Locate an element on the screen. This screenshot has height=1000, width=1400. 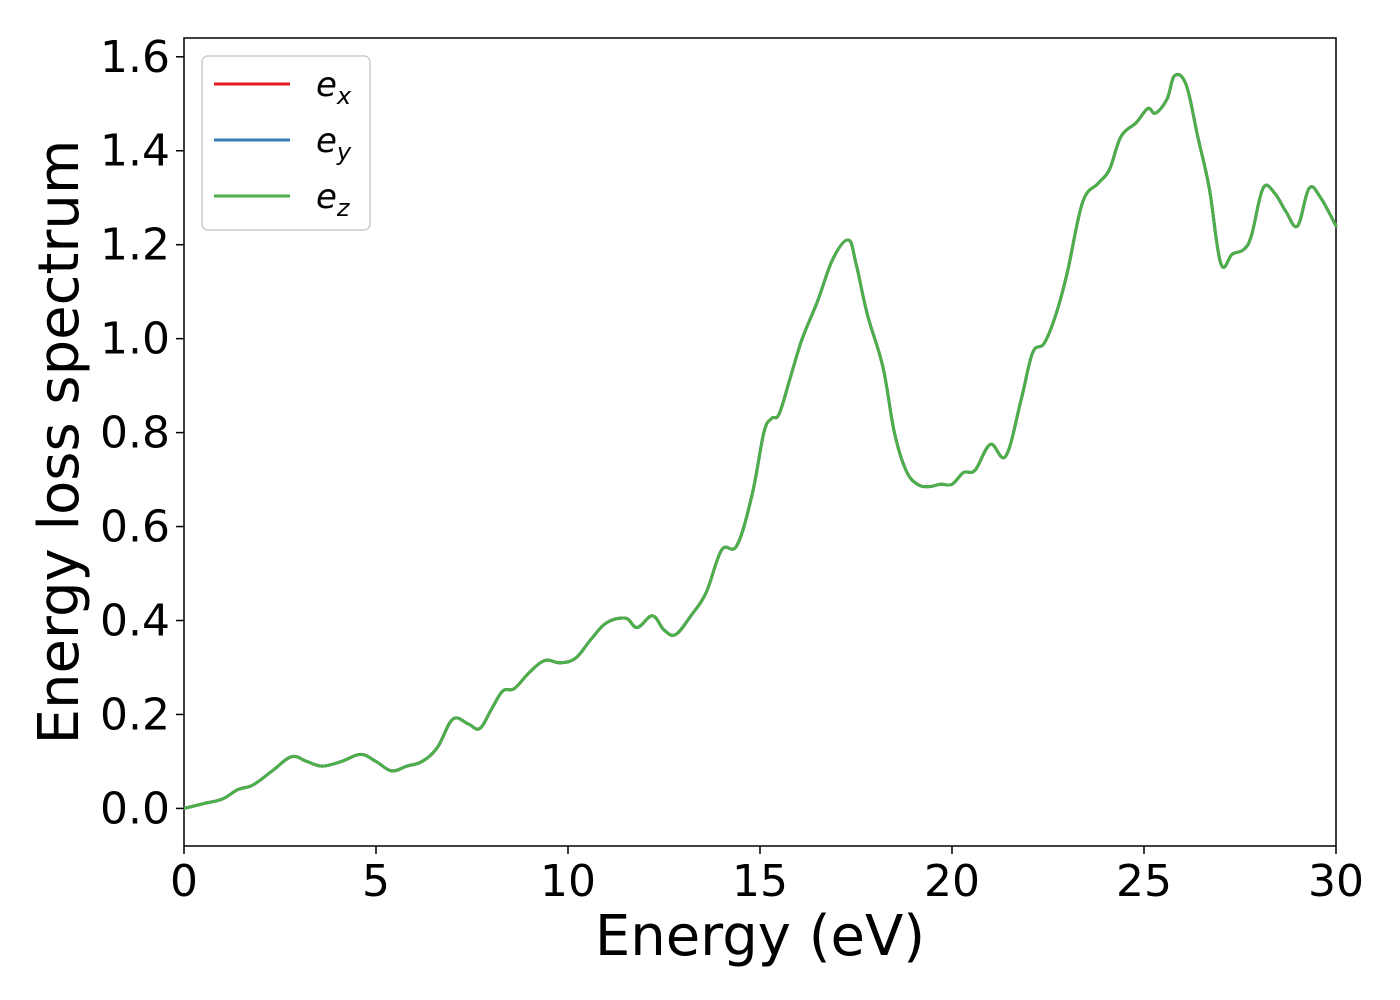
x-axis-title: Energy (eV) is located at coordinates (760, 936).